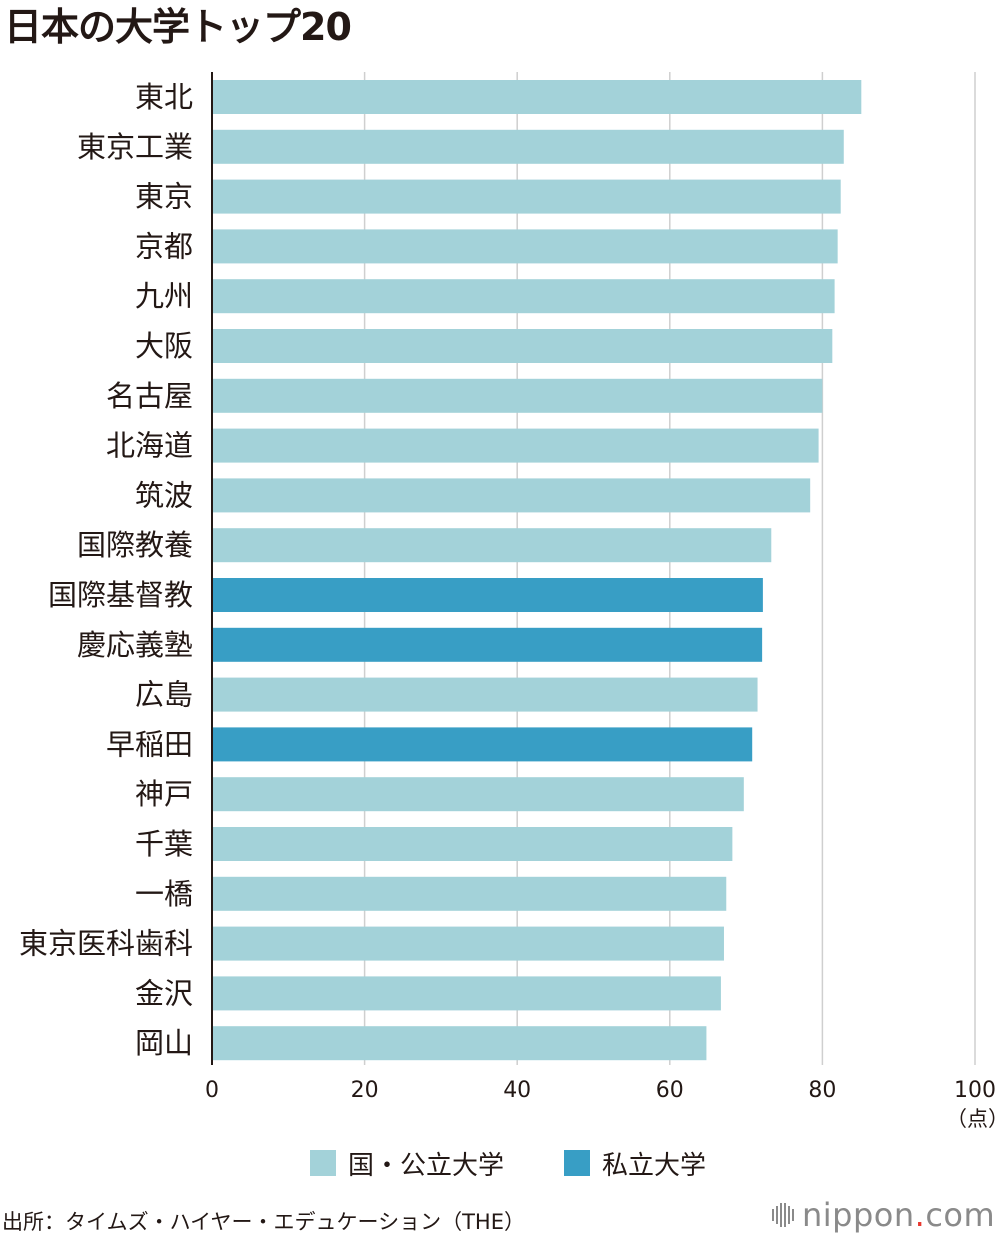 This screenshot has height=1240, width=1000. Describe the element at coordinates (365, 1090) in the screenshot. I see `x-tick-label-20: 20` at that location.